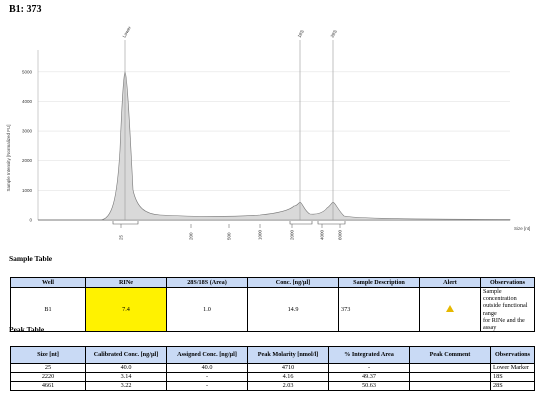 Image resolution: width=544 pixels, height=403 pixels. What do you see at coordinates (27, 329) in the screenshot?
I see `peak-table-title: Peak Table` at bounding box center [27, 329].